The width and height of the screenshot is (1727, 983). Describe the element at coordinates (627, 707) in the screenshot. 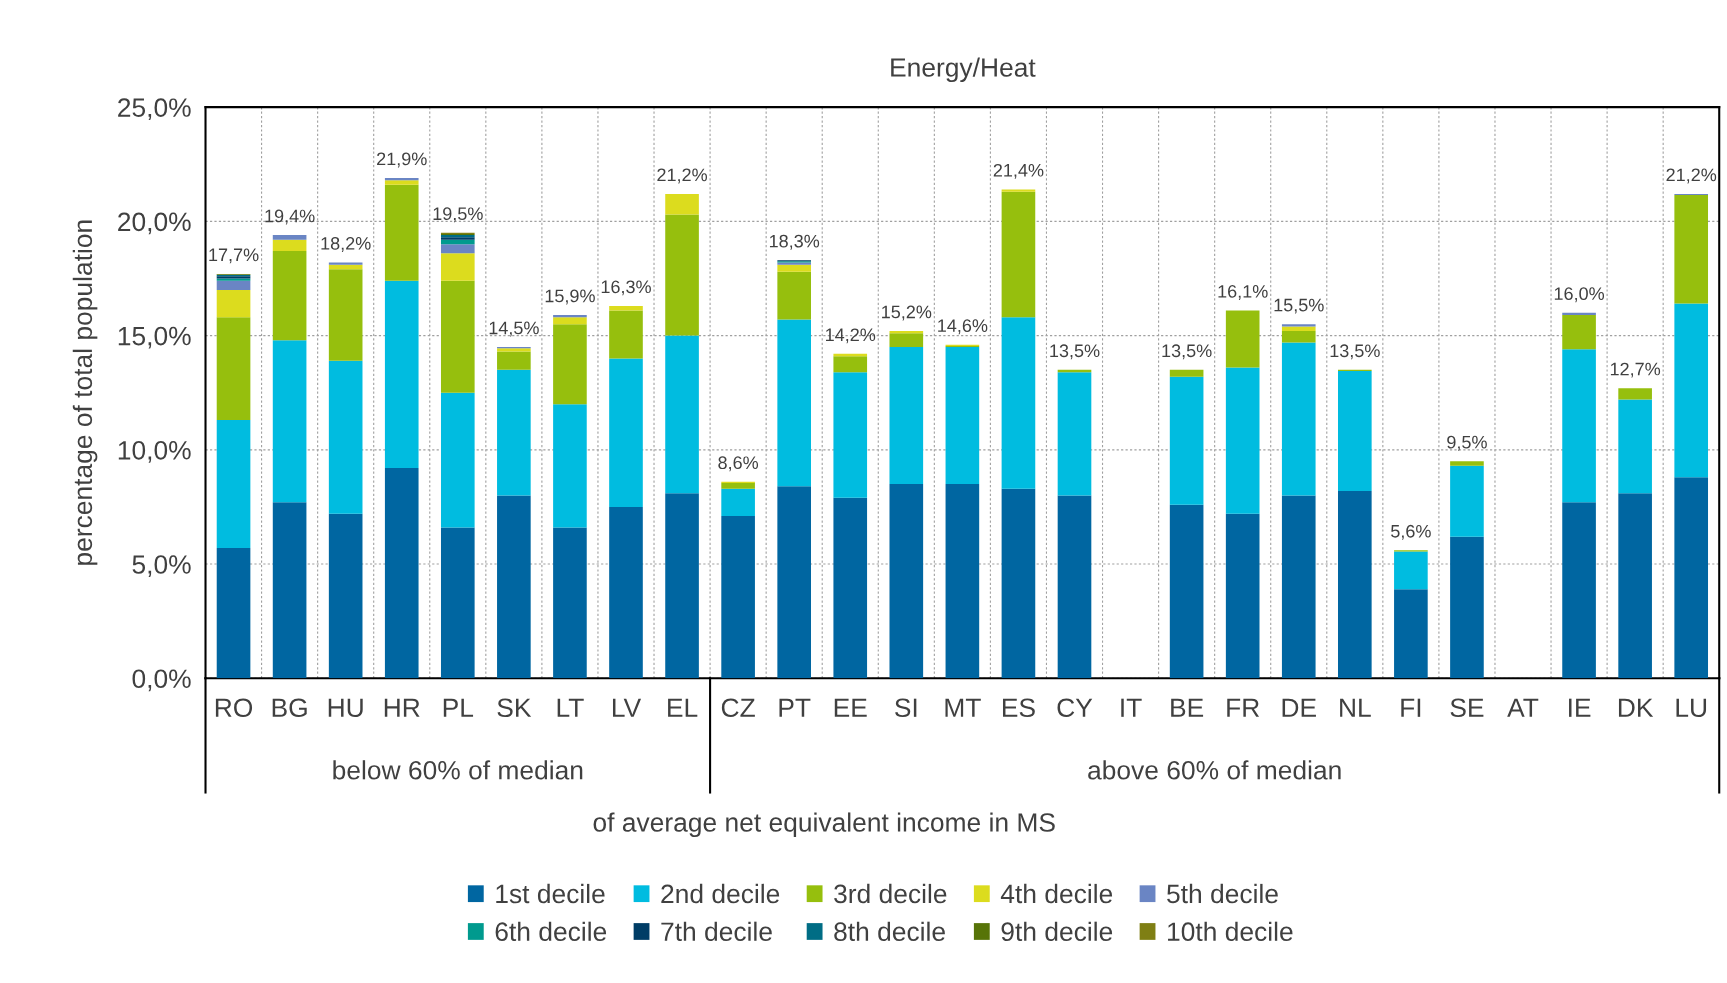

I see `x-tick-label: LV` at that location.